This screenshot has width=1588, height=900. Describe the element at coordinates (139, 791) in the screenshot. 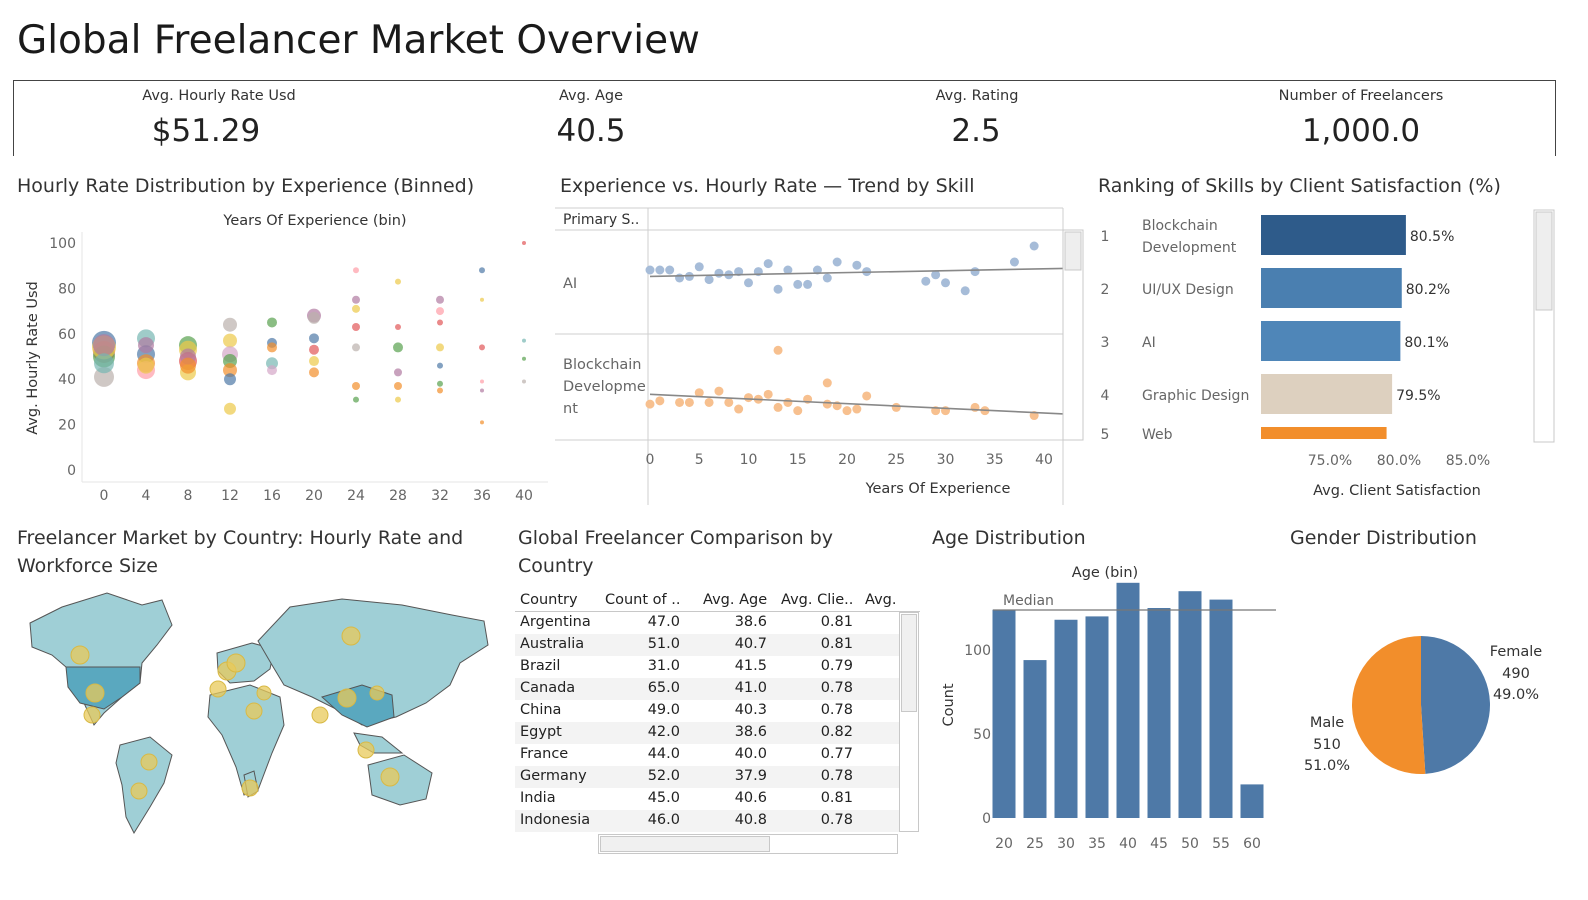

I see `map-point-argentina` at that location.